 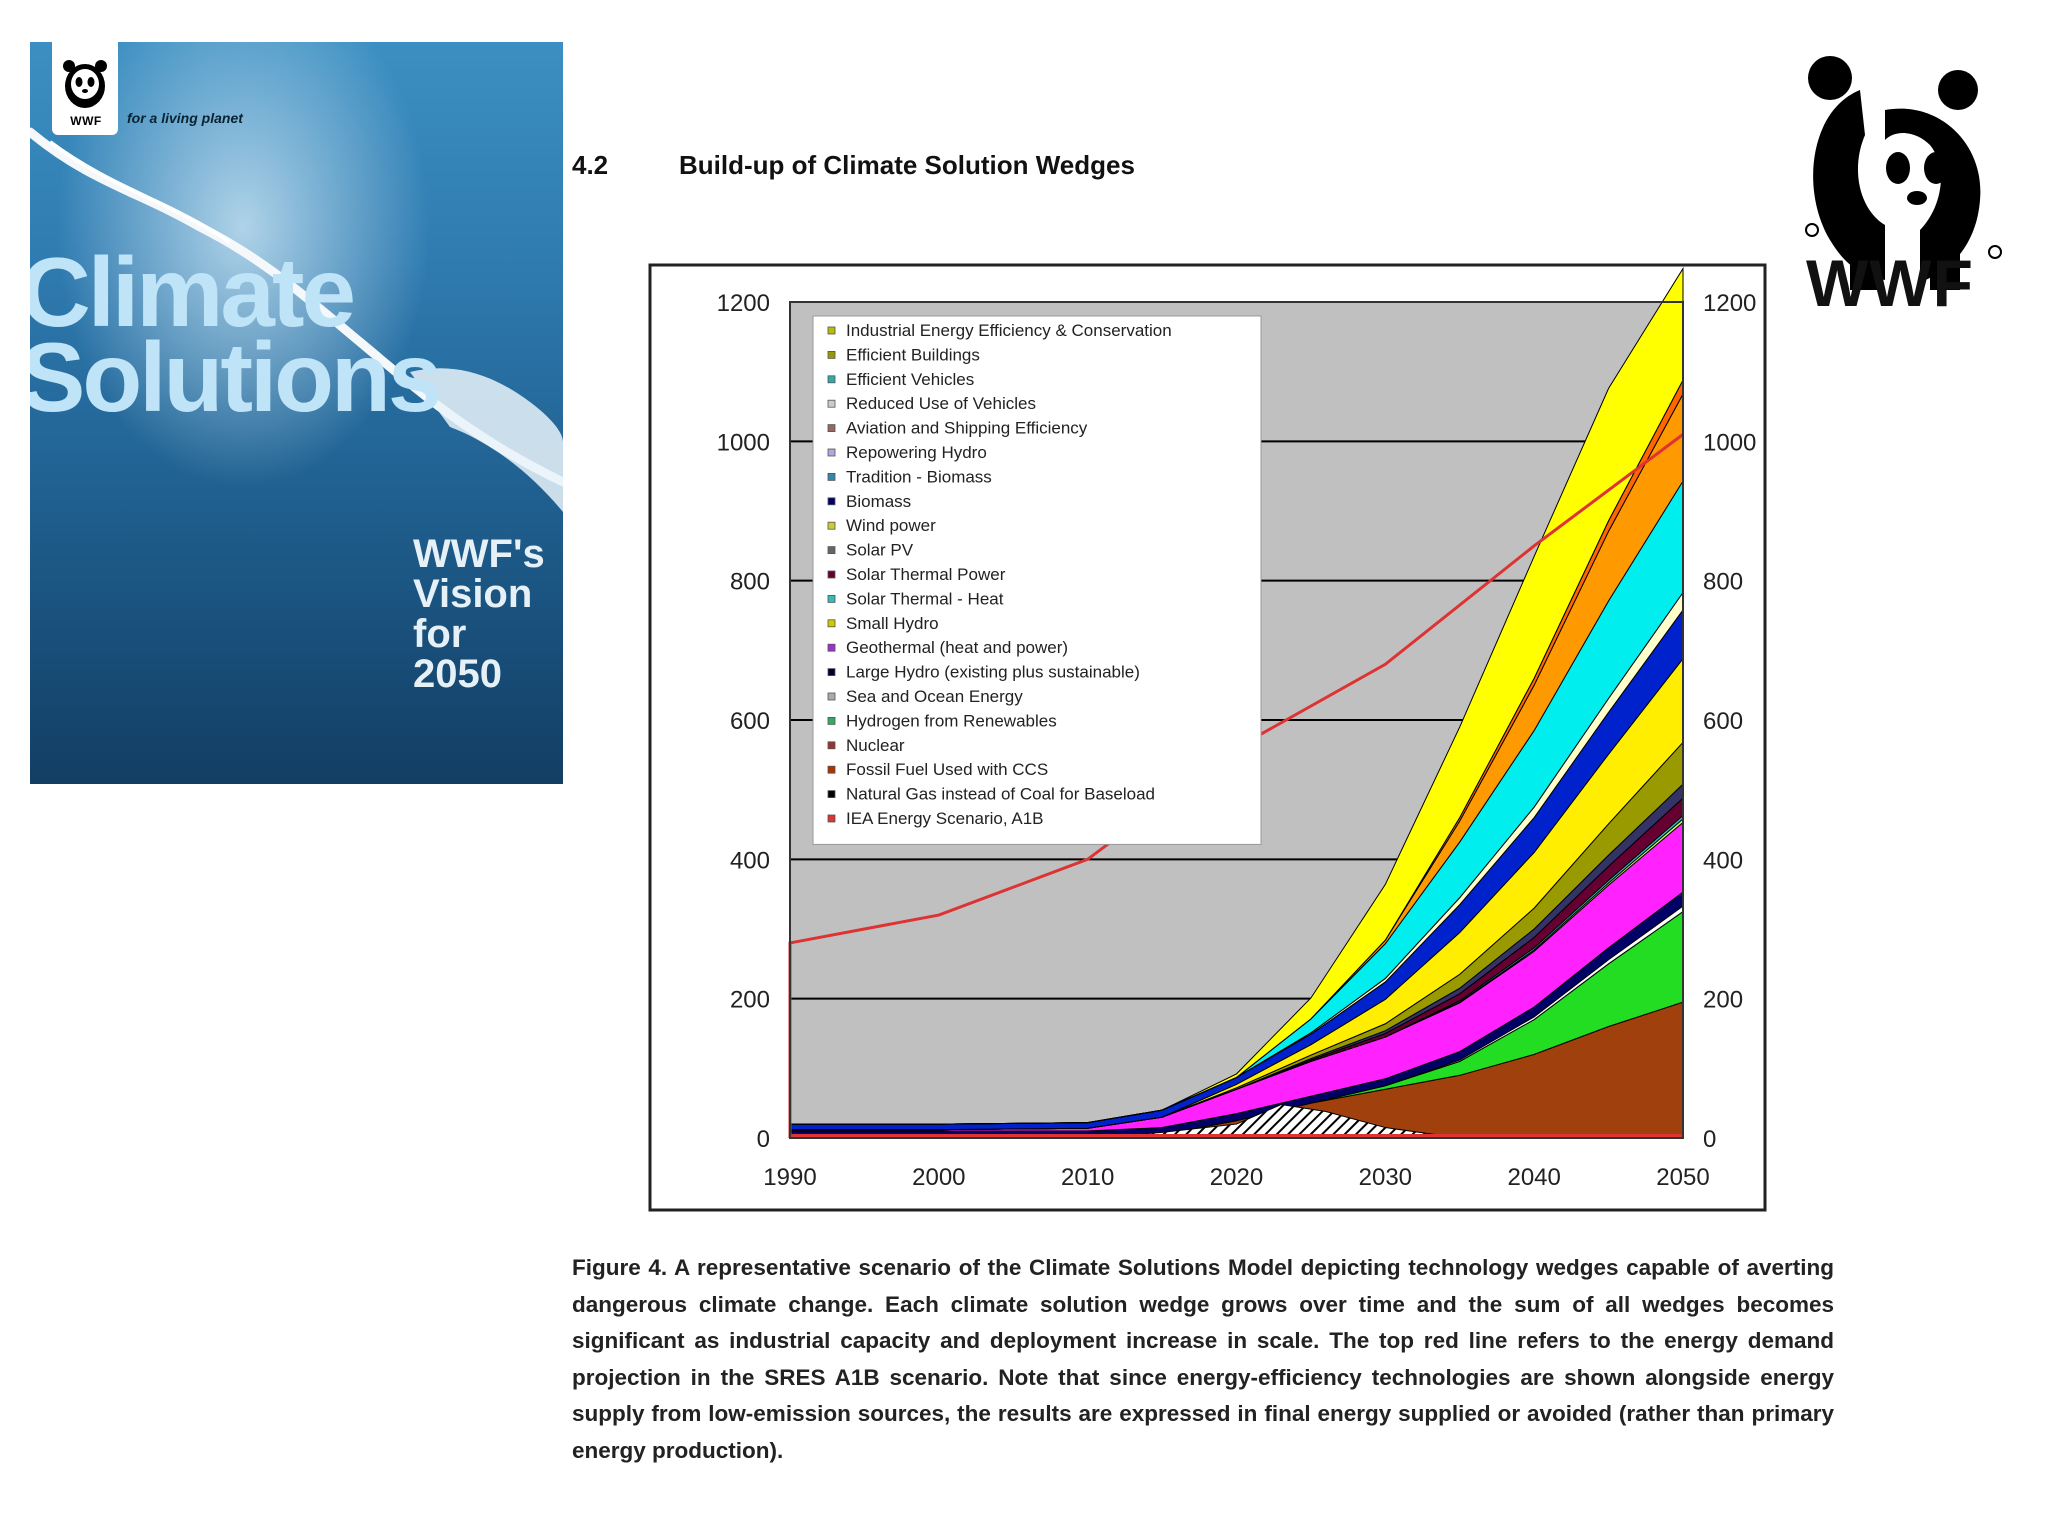 What do you see at coordinates (891, 525) in the screenshot?
I see `legend-label: Wind power` at bounding box center [891, 525].